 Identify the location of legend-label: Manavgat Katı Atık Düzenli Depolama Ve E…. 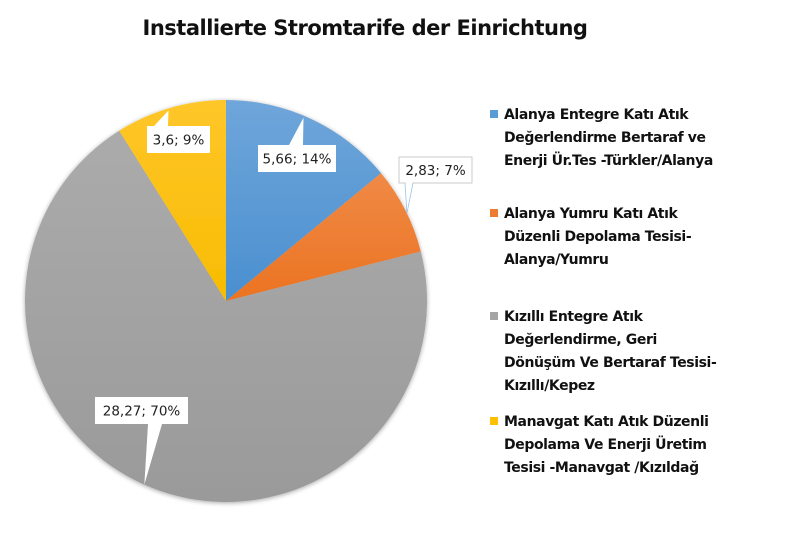
(606, 445).